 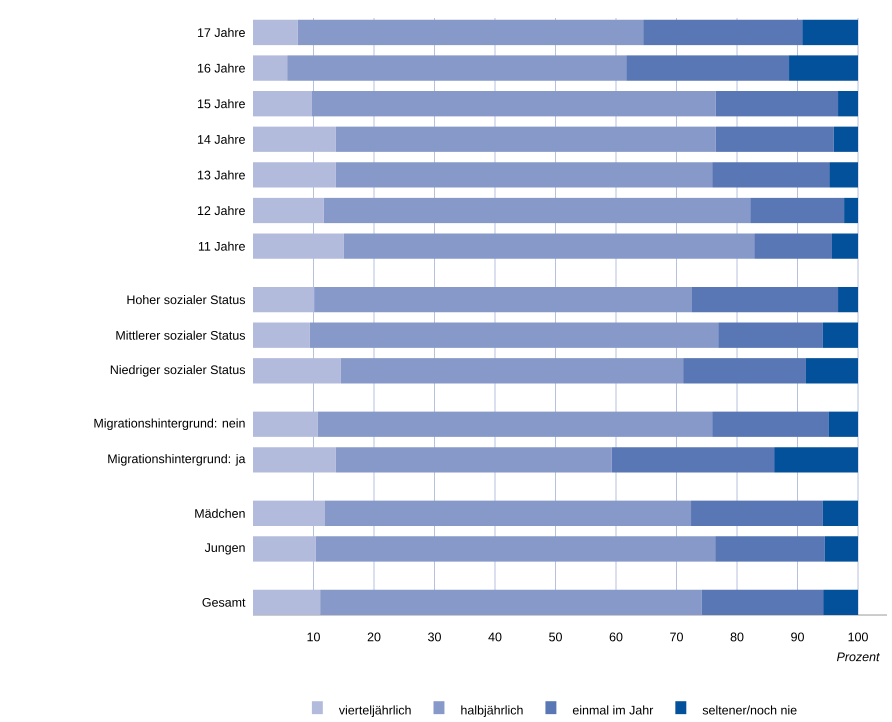 What do you see at coordinates (169, 424) in the screenshot?
I see `y-tick-label: Migrationshintergrund: nein` at bounding box center [169, 424].